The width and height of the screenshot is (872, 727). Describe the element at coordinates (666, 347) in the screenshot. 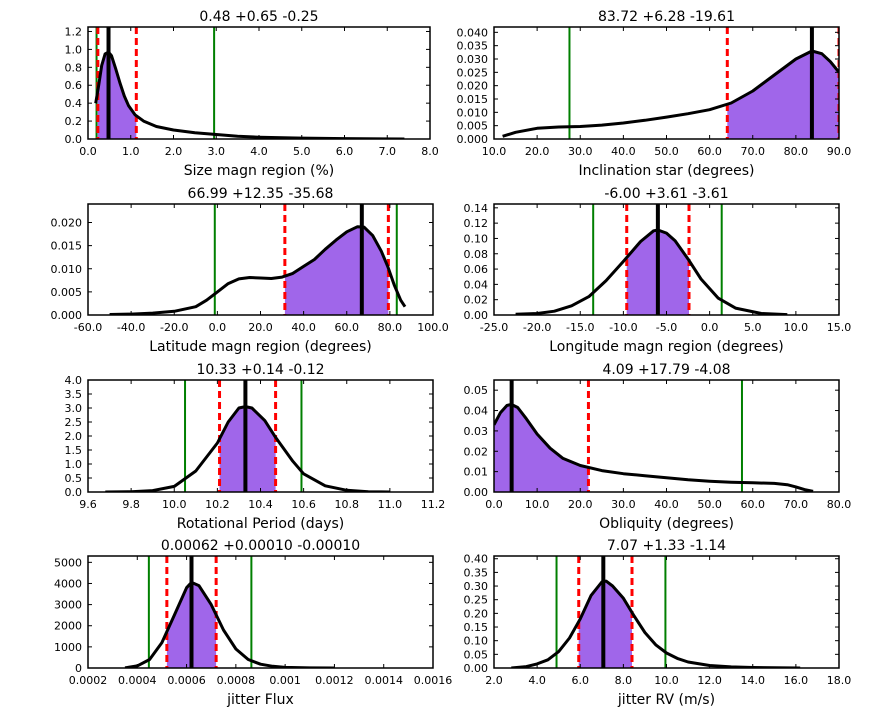

I see `x-axis-label: Longitude magn region (degrees)` at that location.